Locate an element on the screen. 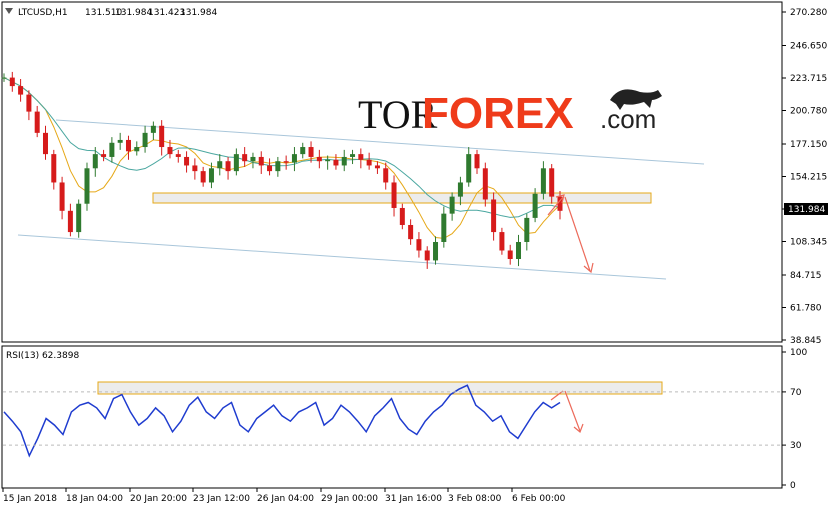 The width and height of the screenshot is (829, 510). price-tick-label: 154.215 is located at coordinates (808, 177).